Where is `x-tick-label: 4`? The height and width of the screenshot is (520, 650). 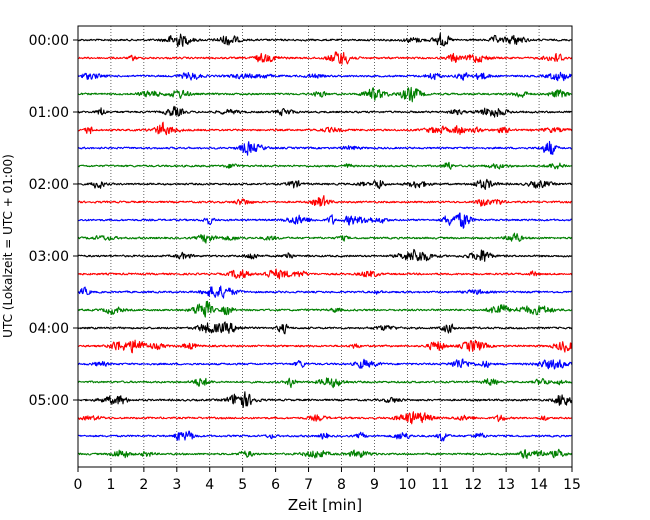 x-tick-label: 4 is located at coordinates (209, 485).